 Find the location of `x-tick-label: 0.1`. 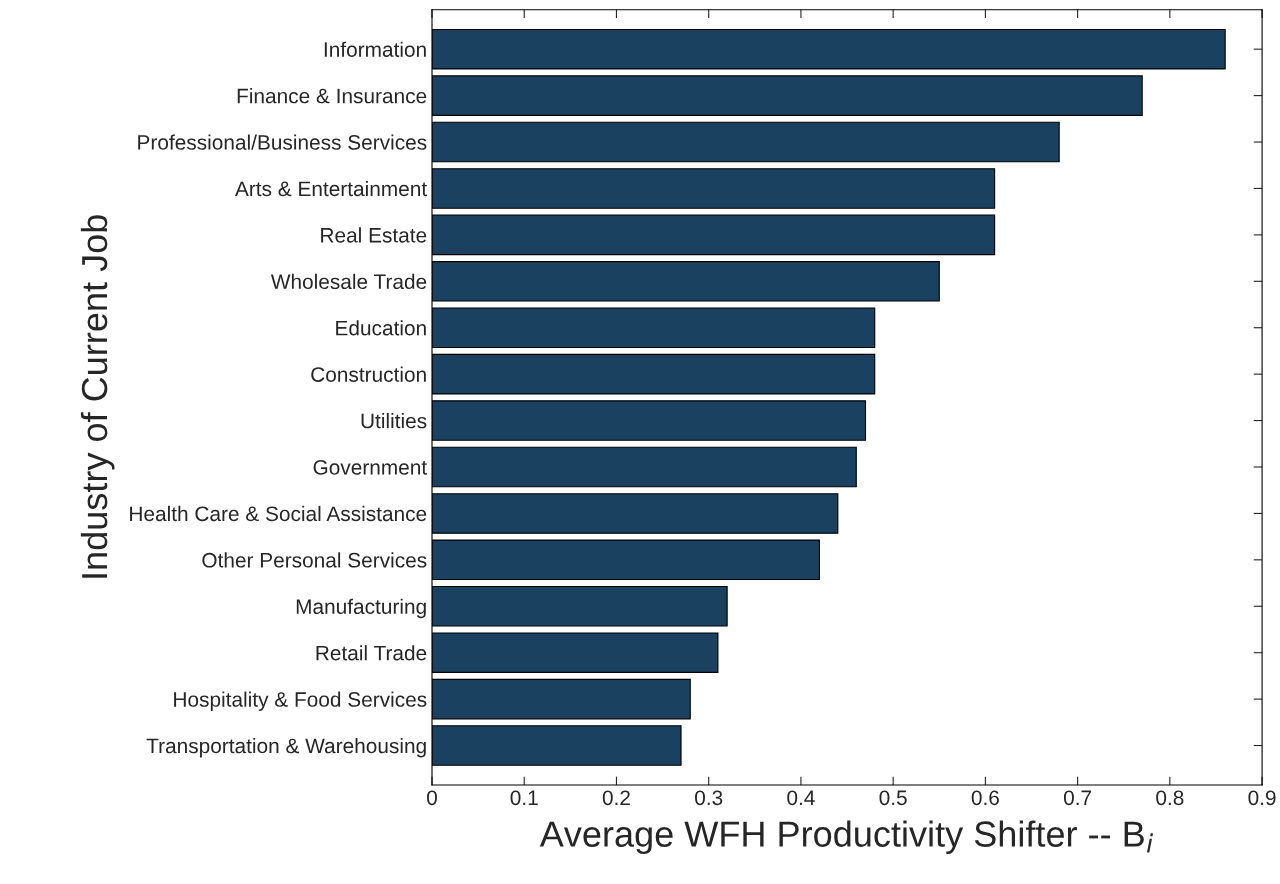

x-tick-label: 0.1 is located at coordinates (524, 798).